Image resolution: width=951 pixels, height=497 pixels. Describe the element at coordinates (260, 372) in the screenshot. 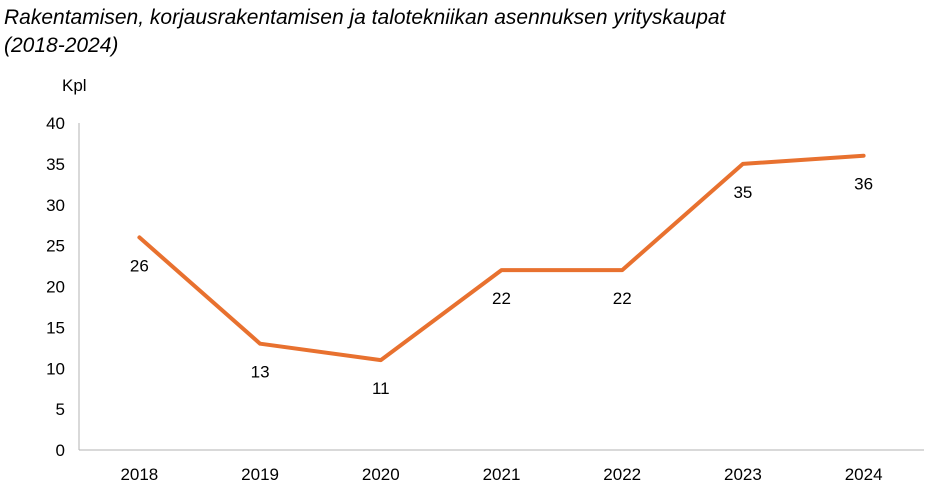

I see `data-label: 13` at that location.